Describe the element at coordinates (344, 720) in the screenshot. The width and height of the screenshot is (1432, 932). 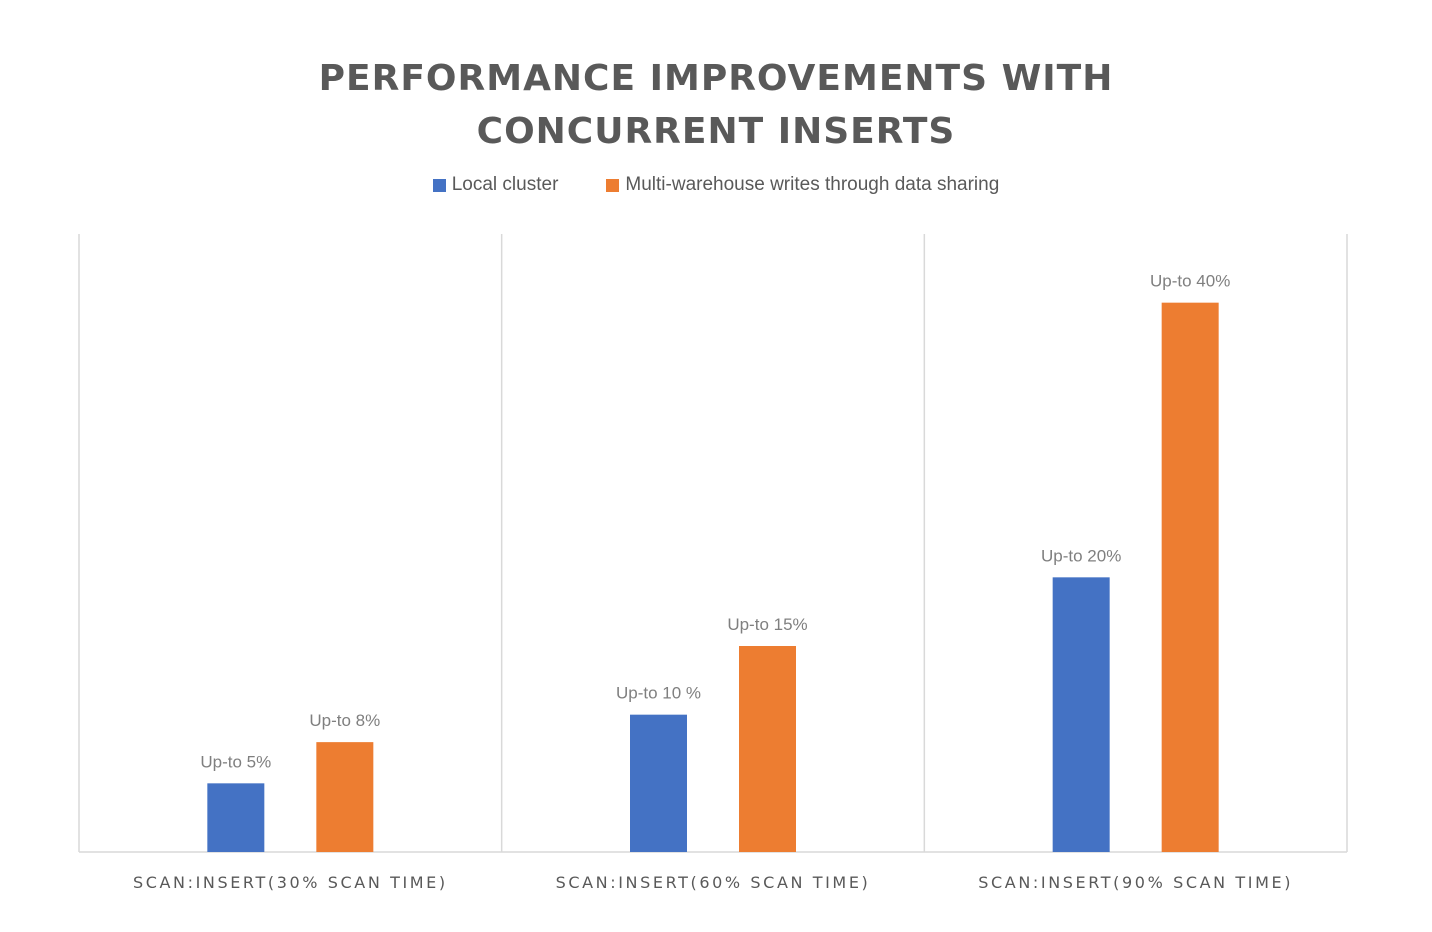
I see `data-label: Up-to 8%` at that location.